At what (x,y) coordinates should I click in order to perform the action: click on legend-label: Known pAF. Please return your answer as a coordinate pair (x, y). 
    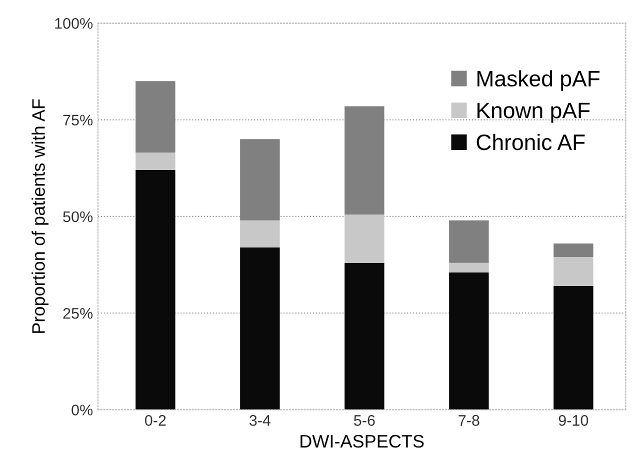
    Looking at the image, I should click on (533, 112).